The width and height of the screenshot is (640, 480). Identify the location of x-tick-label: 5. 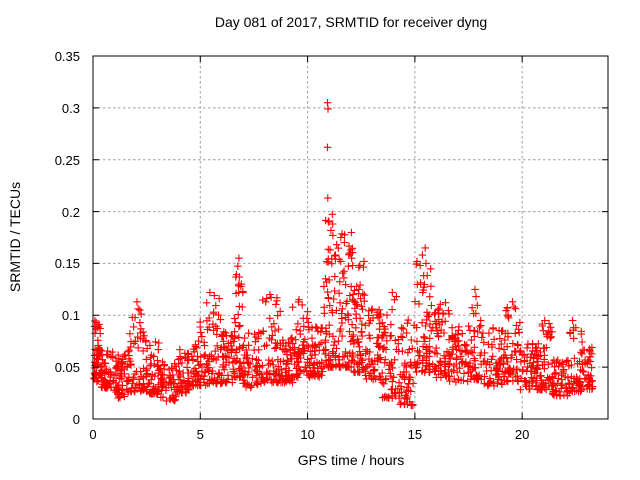
(200, 434).